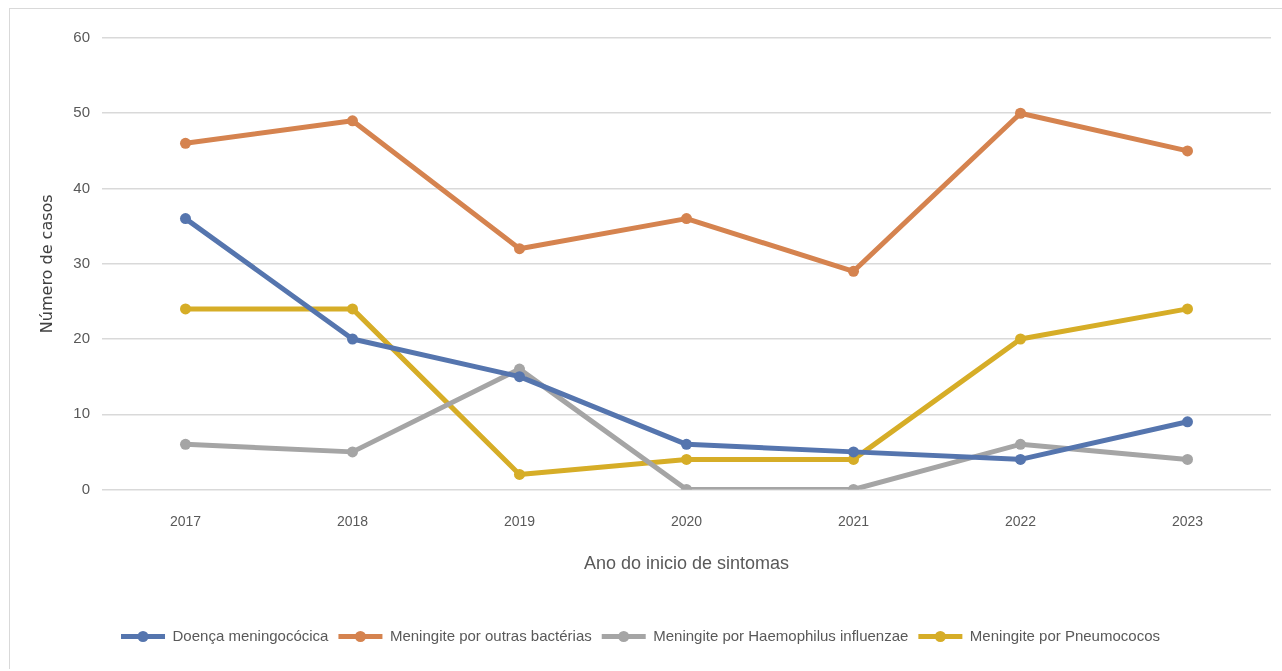 The height and width of the screenshot is (671, 1282). What do you see at coordinates (46, 264) in the screenshot?
I see `y-axis-title: Número de casos` at bounding box center [46, 264].